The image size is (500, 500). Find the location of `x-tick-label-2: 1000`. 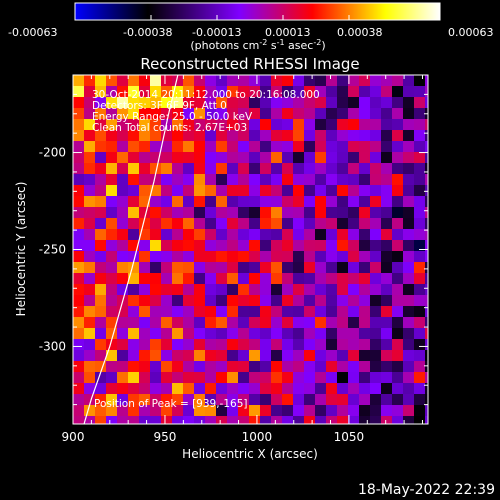

x-tick-label-2: 1000 is located at coordinates (257, 437).